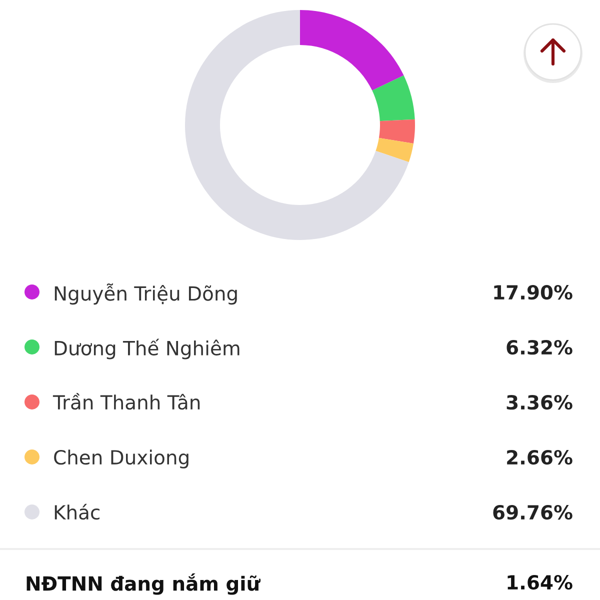  What do you see at coordinates (539, 402) in the screenshot?
I see `data-label: 3.36%` at bounding box center [539, 402].